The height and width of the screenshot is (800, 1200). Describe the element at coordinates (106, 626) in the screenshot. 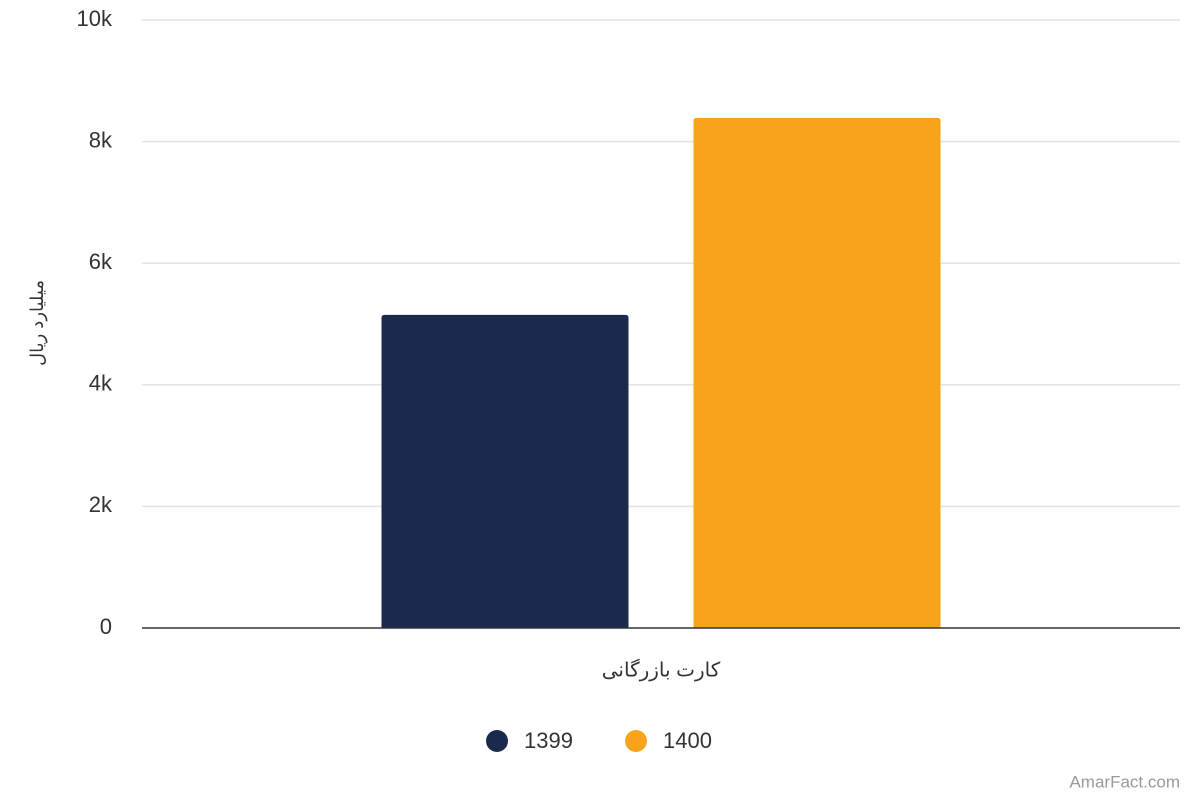

I see `y-tick-label: 0` at that location.